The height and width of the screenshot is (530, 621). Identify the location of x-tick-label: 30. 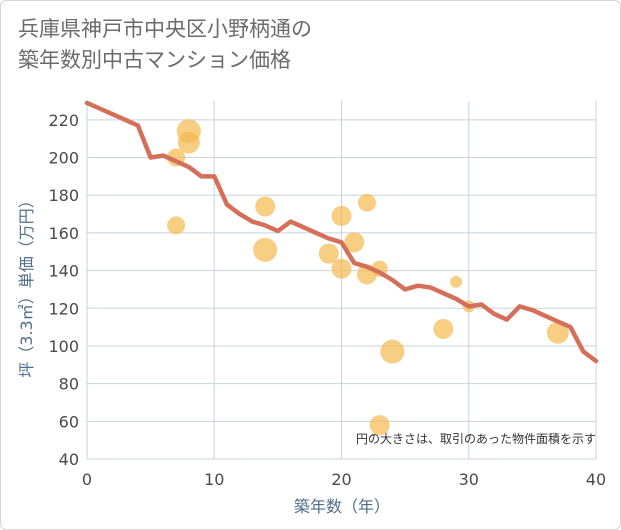
(469, 479).